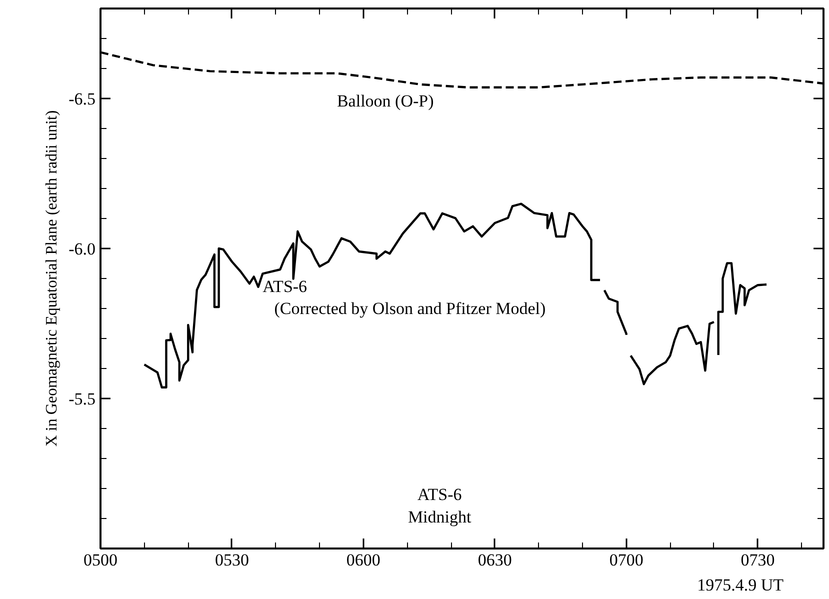 The height and width of the screenshot is (599, 829). What do you see at coordinates (740, 585) in the screenshot?
I see `x-axis-title: 1975.4.9 UT` at bounding box center [740, 585].